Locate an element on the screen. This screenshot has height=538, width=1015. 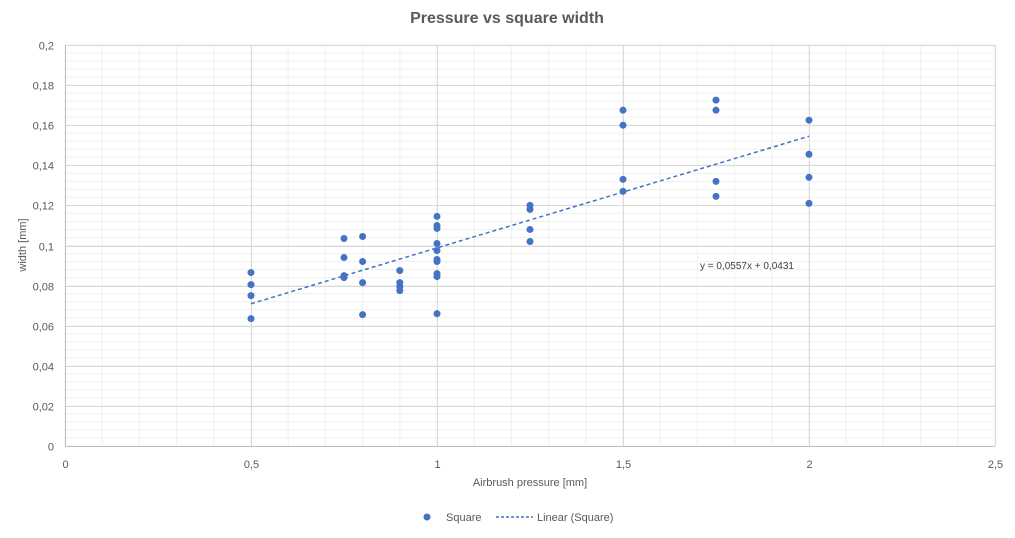
legend: Square Linear (Square) is located at coordinates (518, 518).